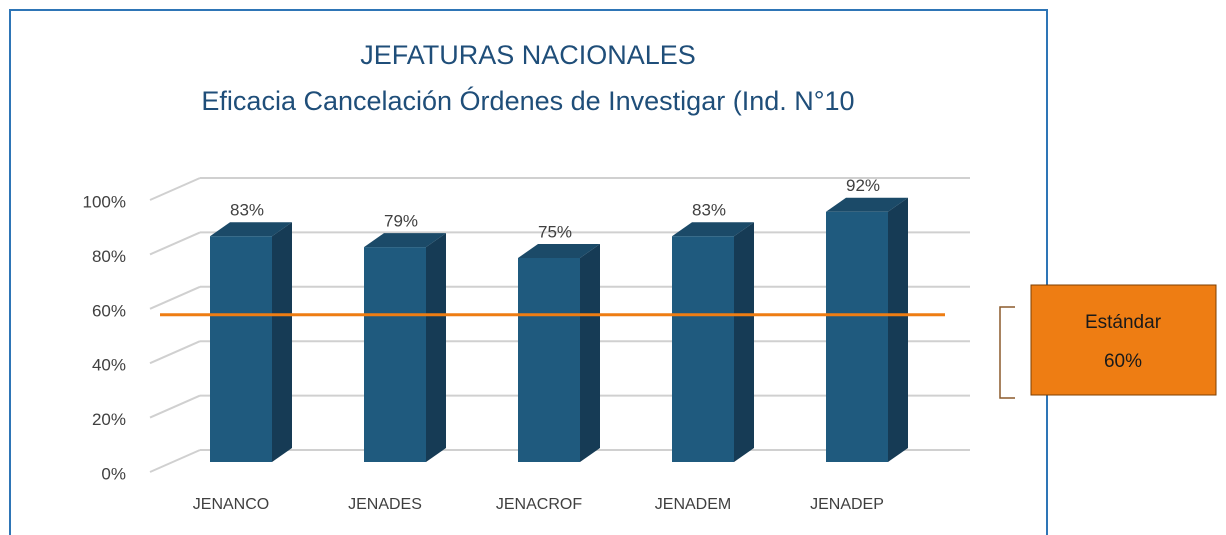 The height and width of the screenshot is (535, 1226). What do you see at coordinates (693, 504) in the screenshot?
I see `x-tick-label: JENADEM` at bounding box center [693, 504].